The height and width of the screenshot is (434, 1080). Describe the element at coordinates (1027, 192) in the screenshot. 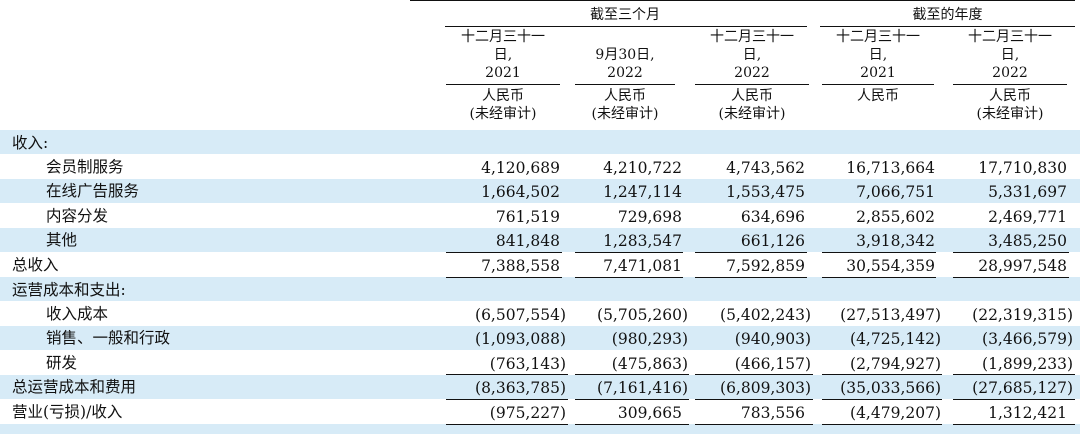

I see `table-cell: 5,331,697` at that location.